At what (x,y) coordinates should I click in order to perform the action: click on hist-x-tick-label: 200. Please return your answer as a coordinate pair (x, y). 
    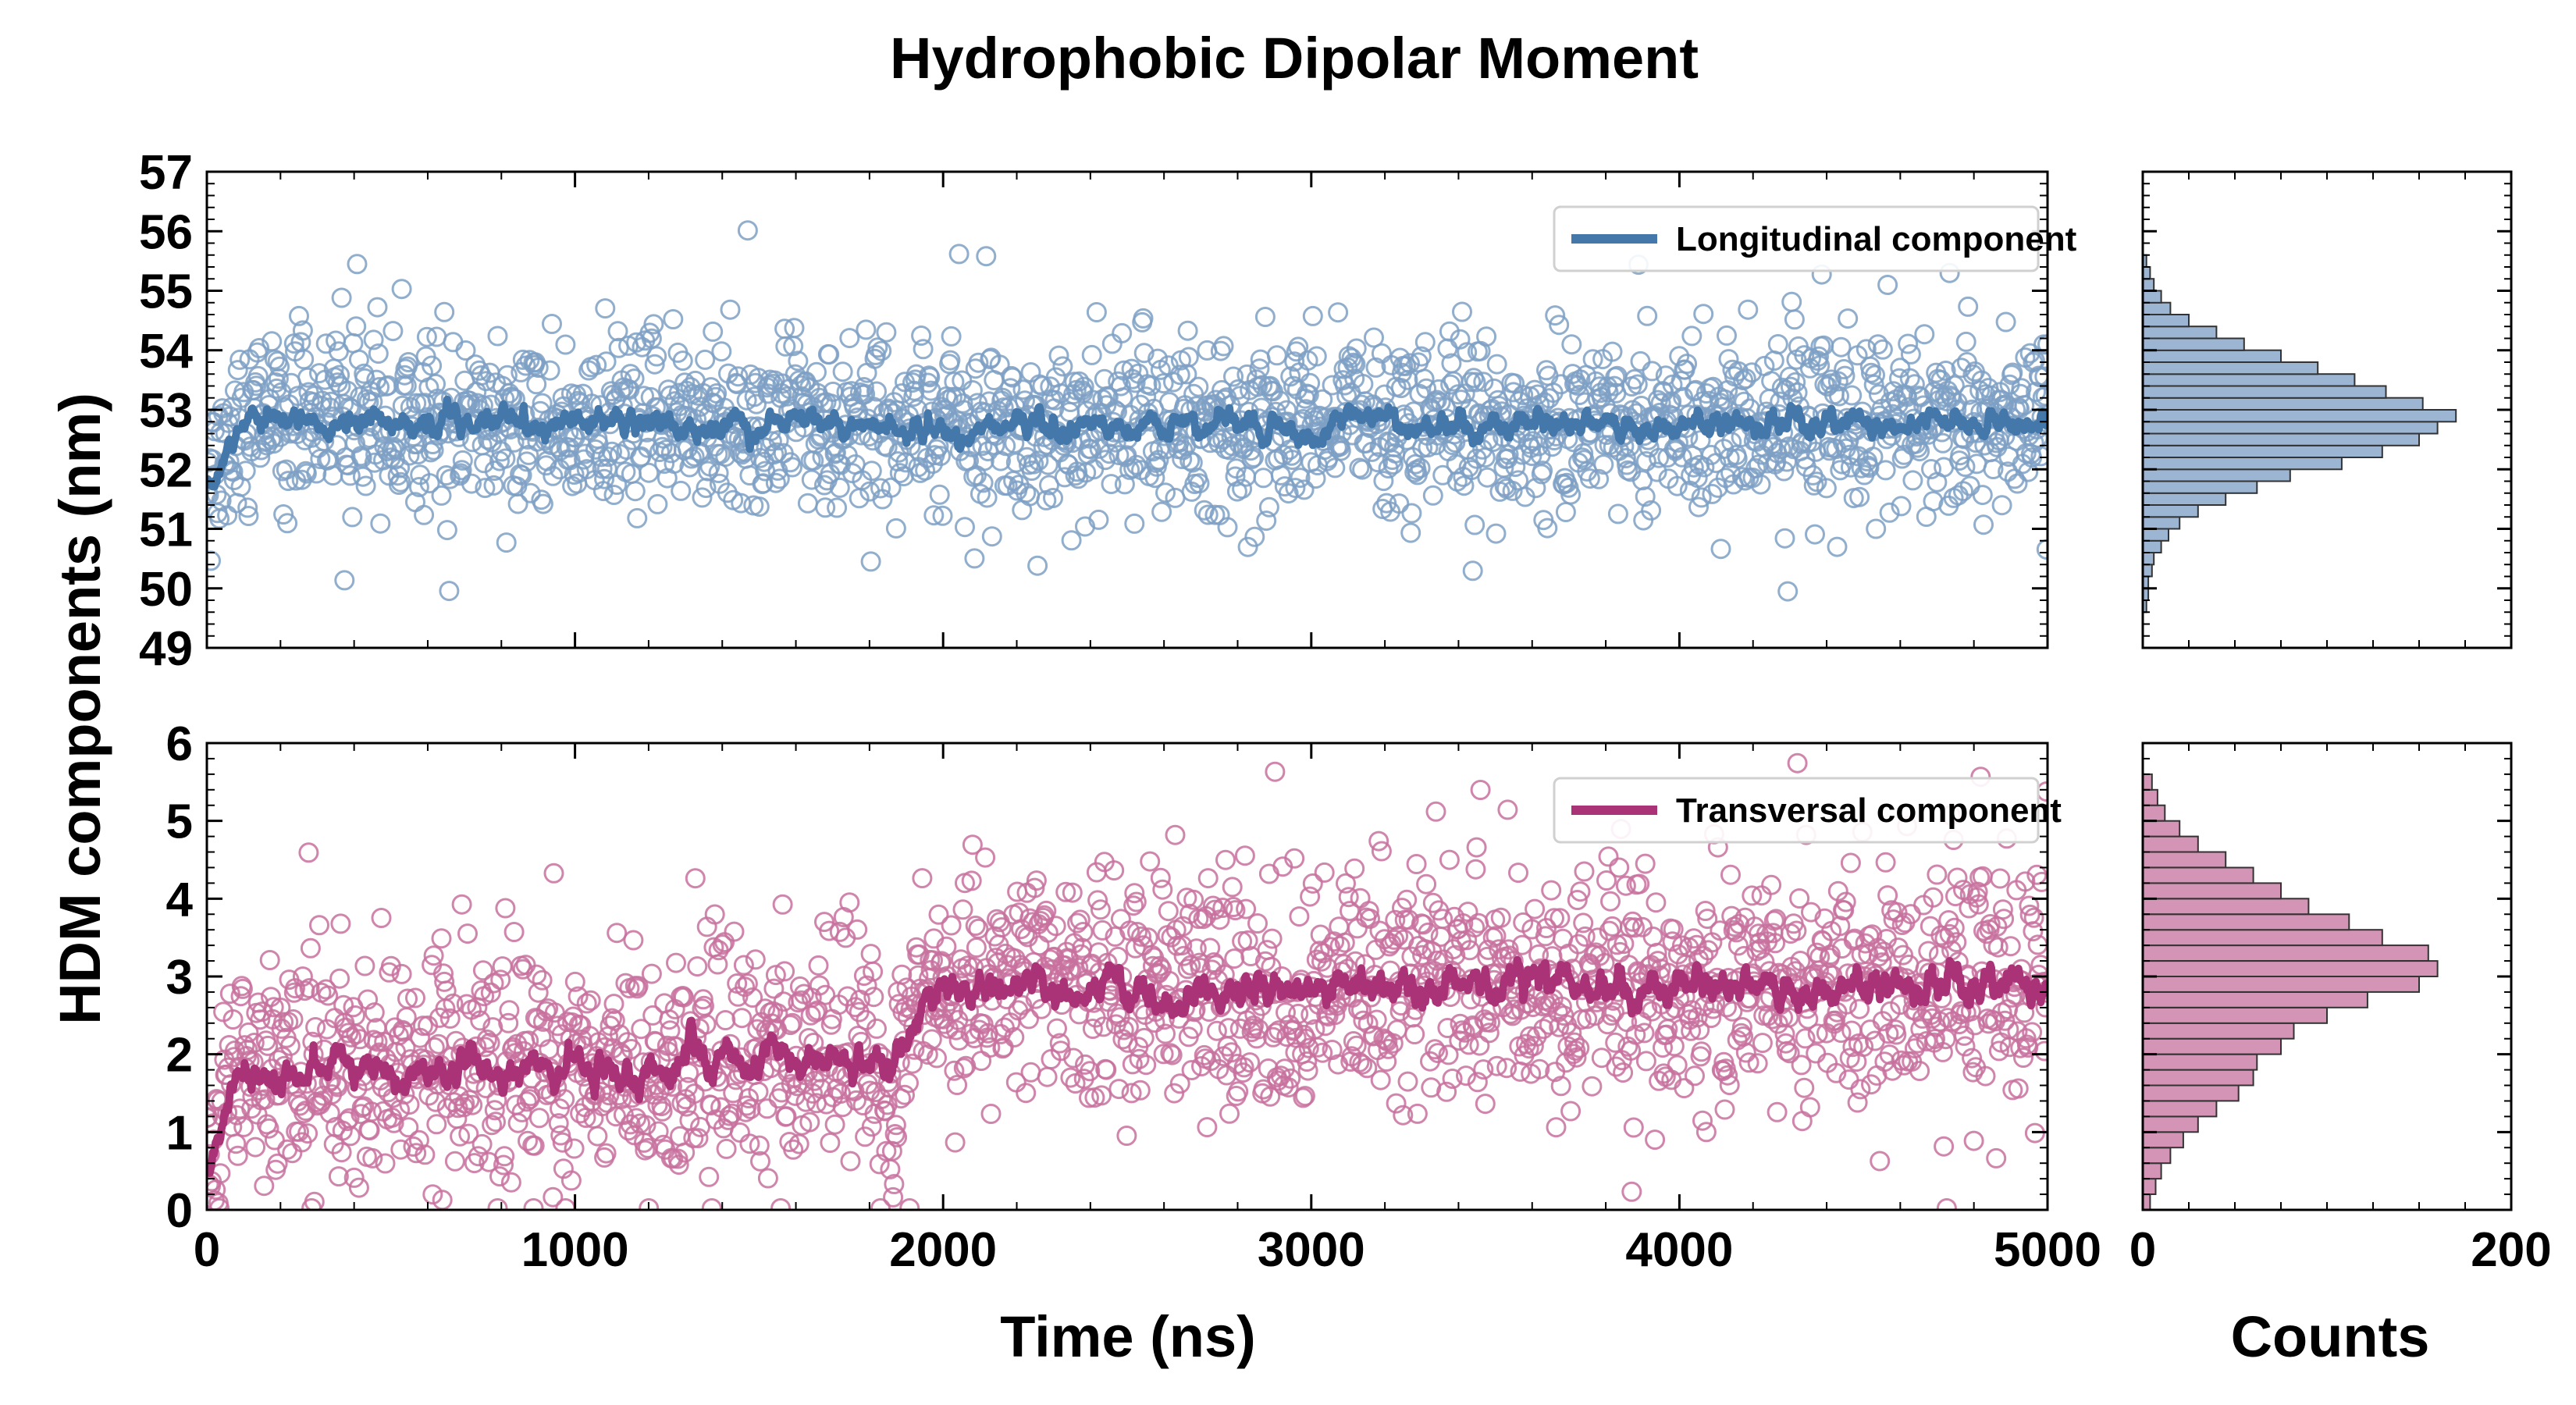
    Looking at the image, I should click on (2511, 1250).